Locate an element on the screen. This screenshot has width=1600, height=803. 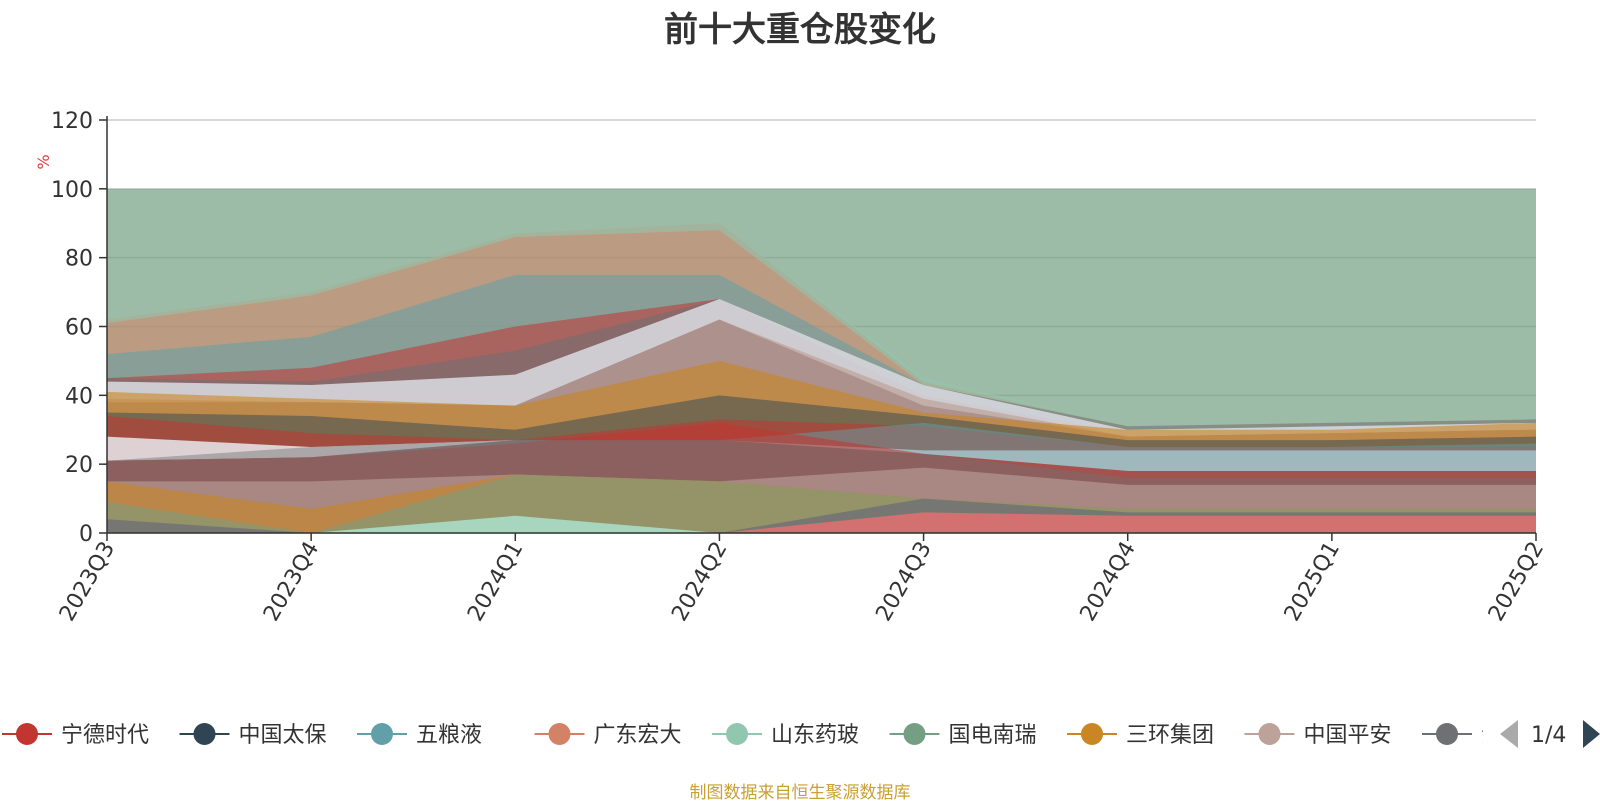
legend-item: 国电南瑞 is located at coordinates (963, 735).